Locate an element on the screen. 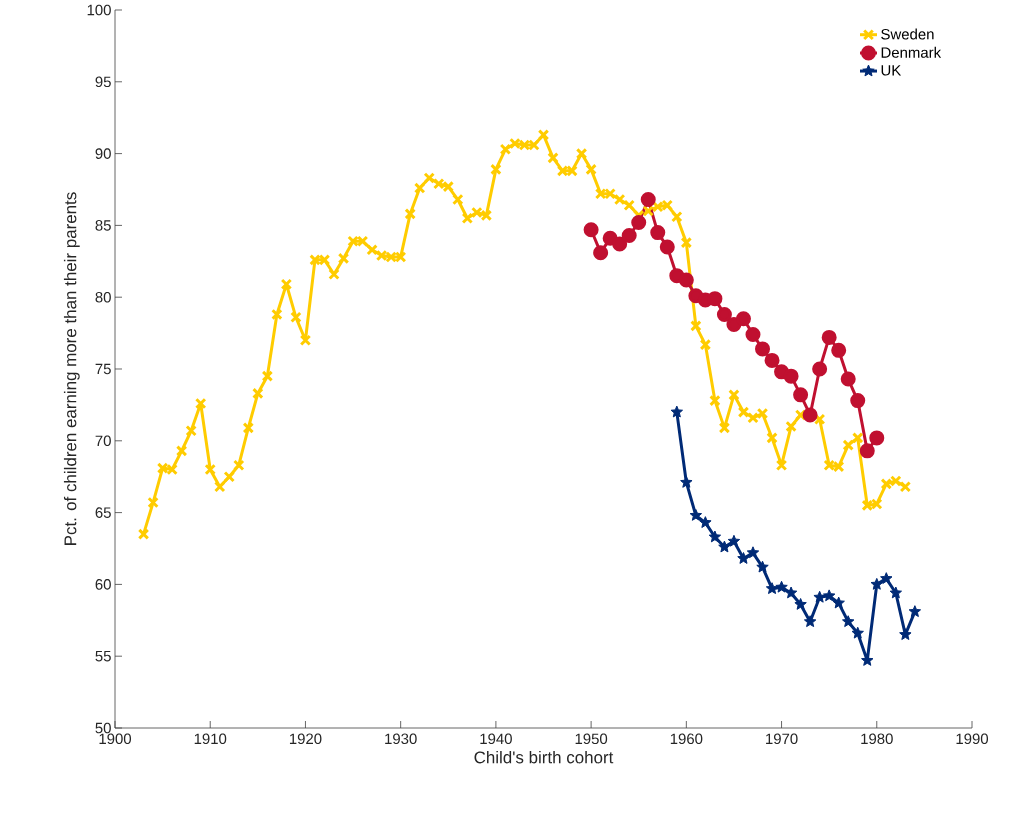  y-tick-label: 70 is located at coordinates (103, 441).